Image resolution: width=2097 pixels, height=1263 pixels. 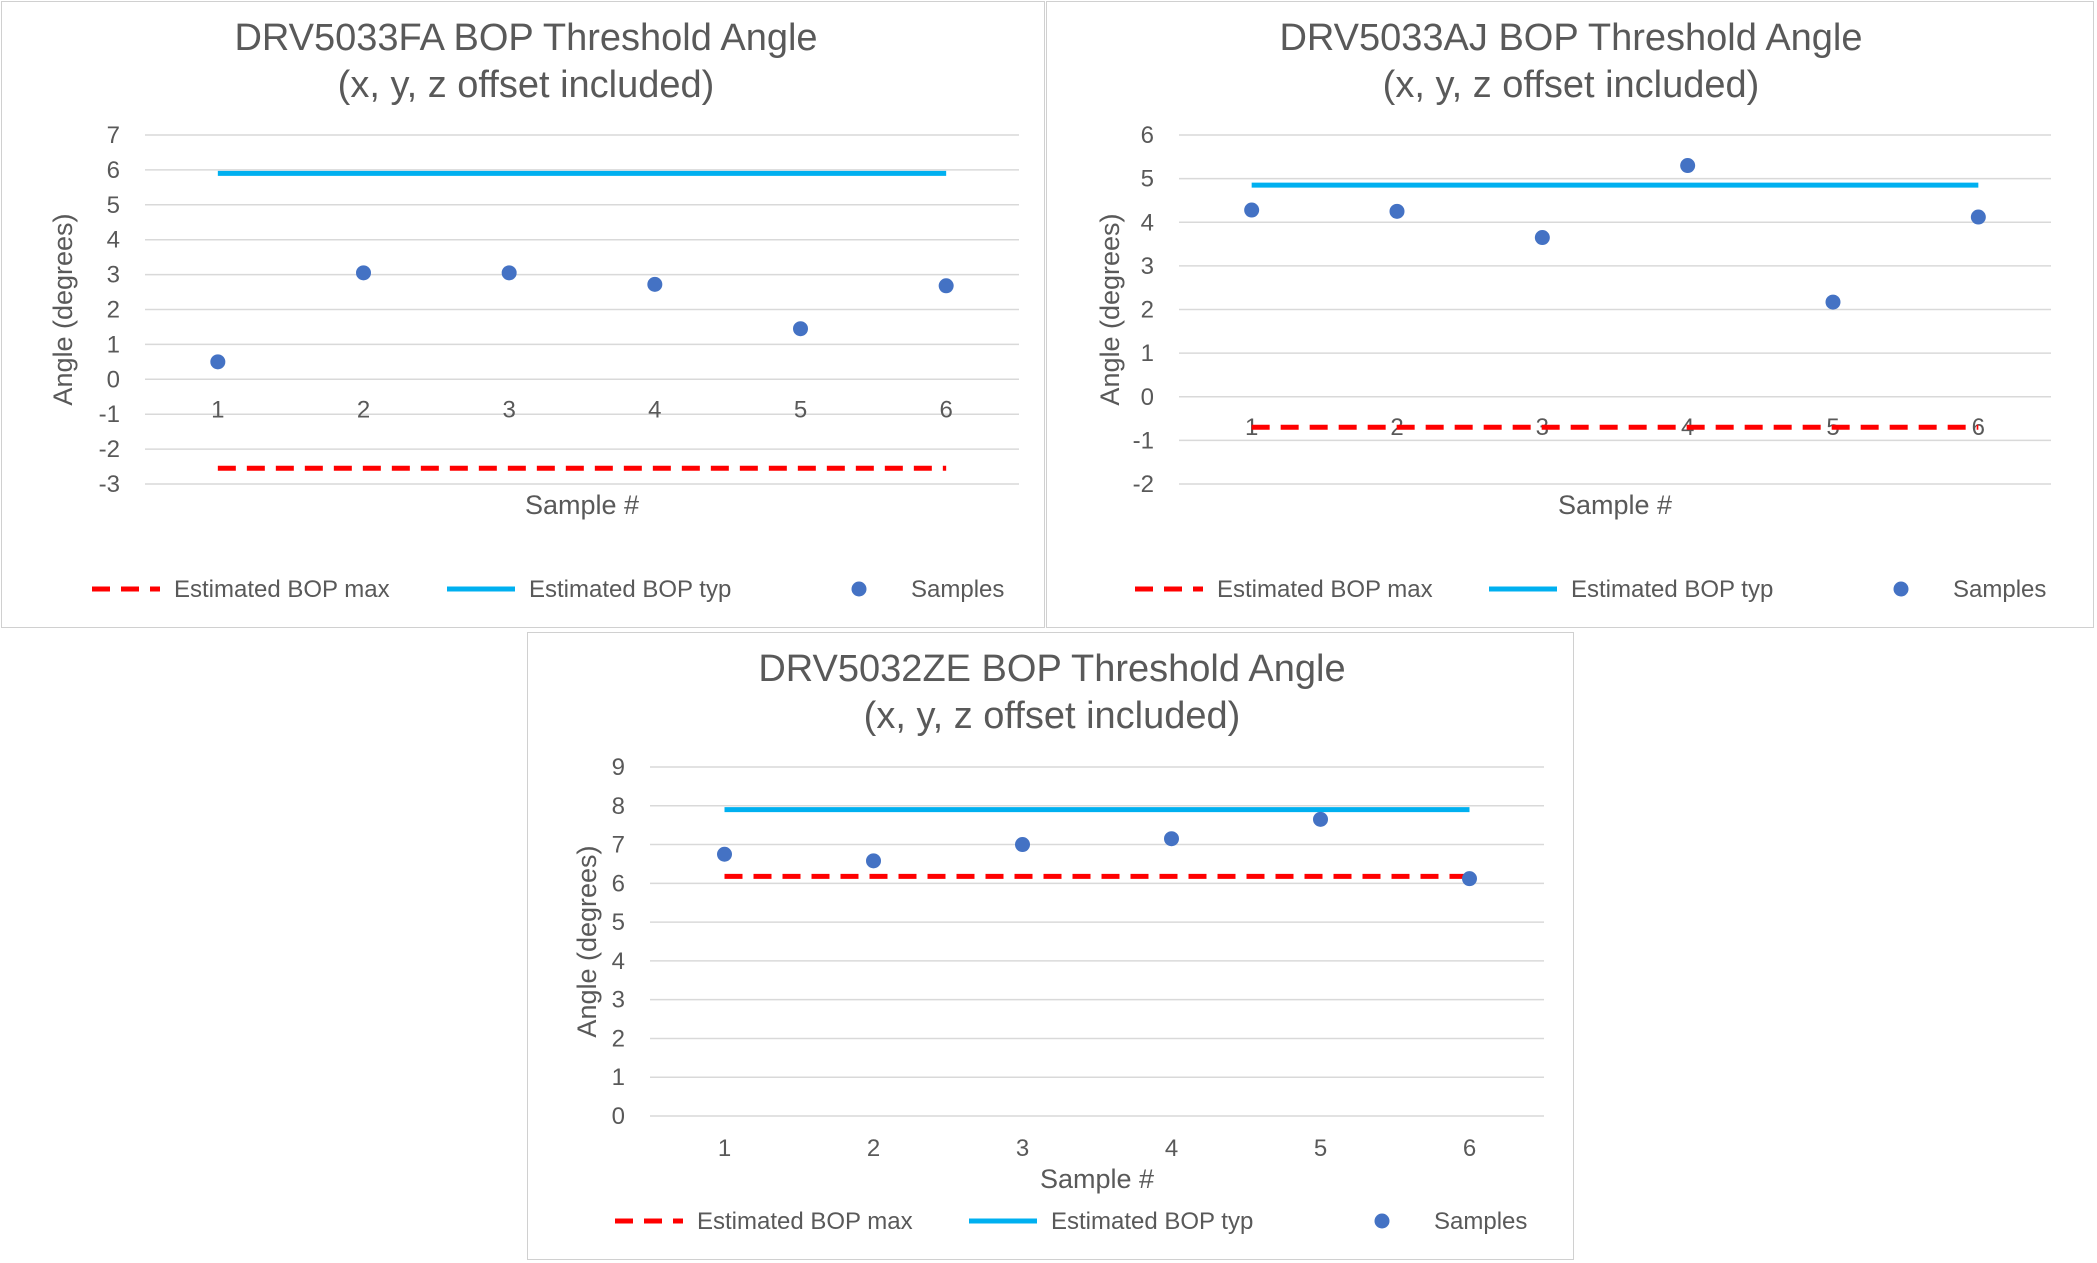 I want to click on y-tick-label: 8, so click(x=618, y=806).